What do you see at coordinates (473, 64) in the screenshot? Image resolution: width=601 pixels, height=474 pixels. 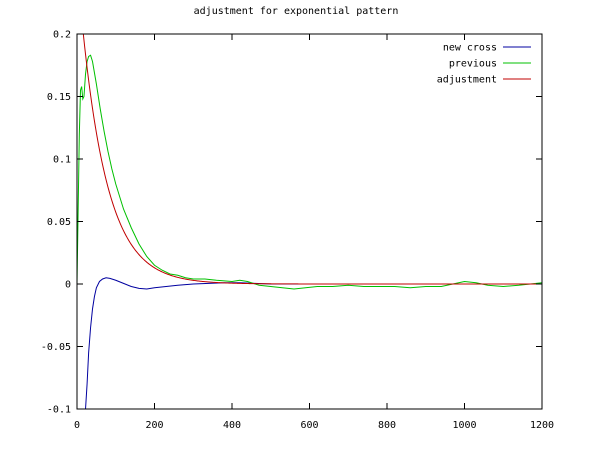 I see `legend-label: previous` at bounding box center [473, 64].